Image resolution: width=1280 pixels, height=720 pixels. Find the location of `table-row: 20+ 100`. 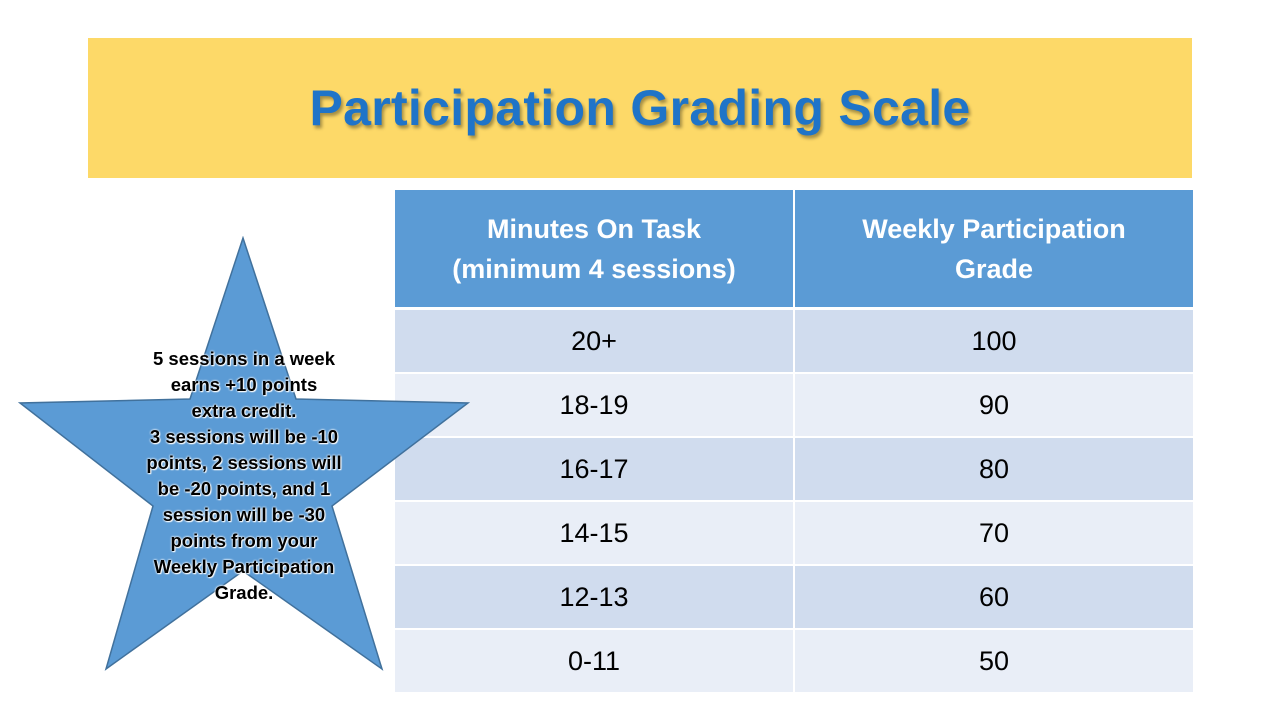

table-row: 20+ 100 is located at coordinates (794, 341).